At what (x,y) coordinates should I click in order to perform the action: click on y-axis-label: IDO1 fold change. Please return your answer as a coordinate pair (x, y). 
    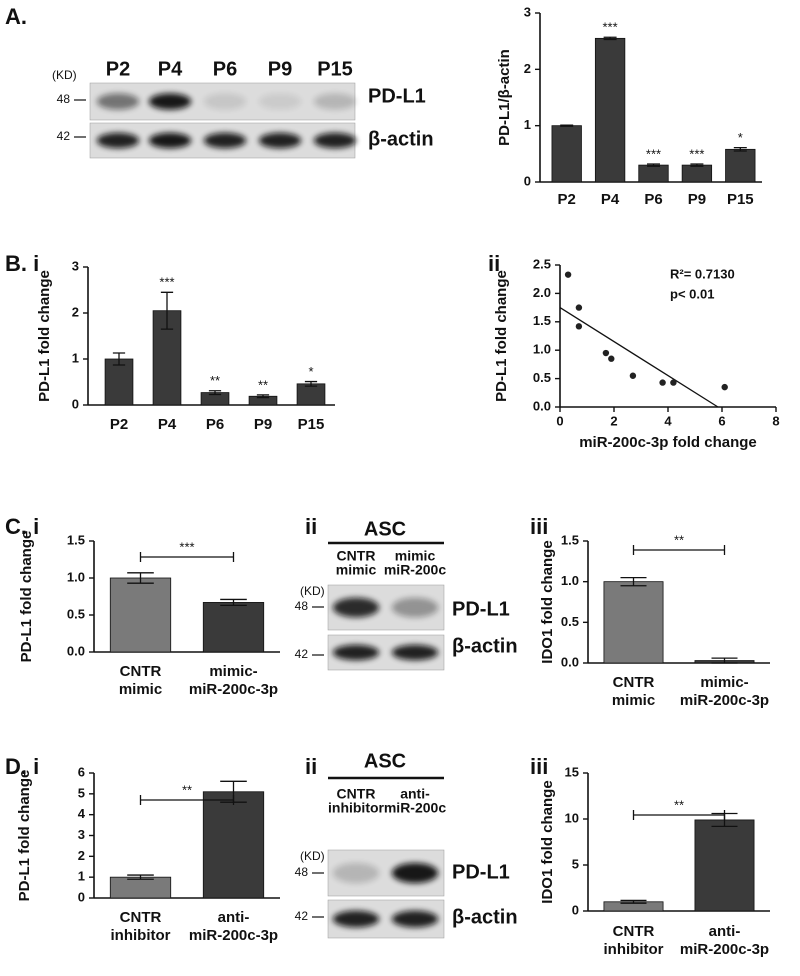
    Looking at the image, I should click on (547, 601).